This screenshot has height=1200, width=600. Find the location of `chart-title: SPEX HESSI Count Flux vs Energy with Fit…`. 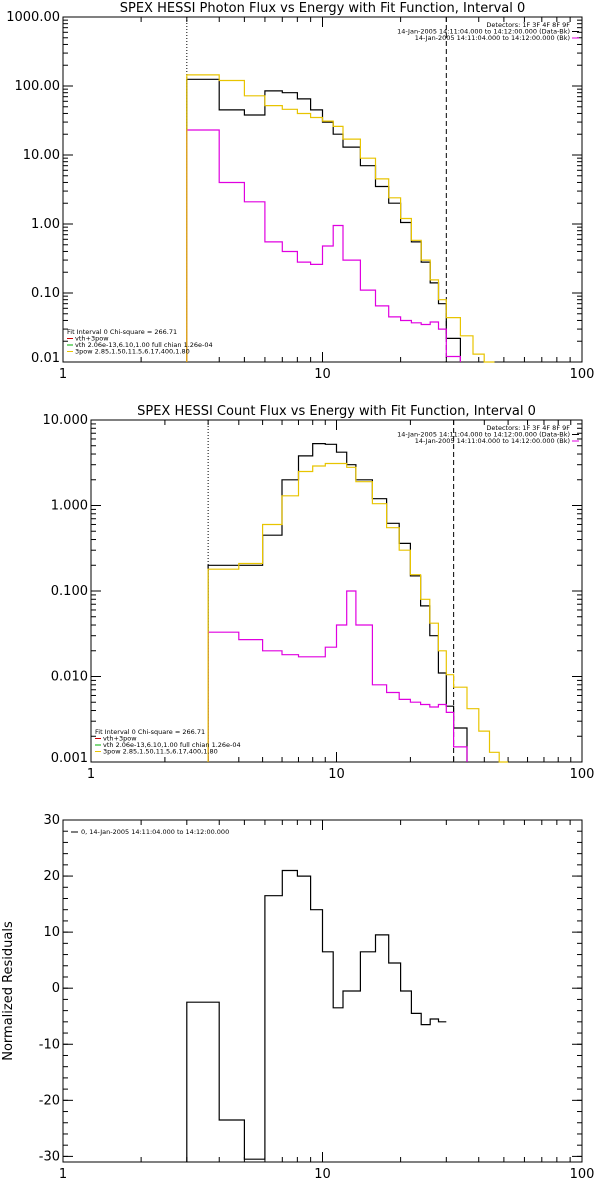

chart-title: SPEX HESSI Count Flux vs Energy with Fit… is located at coordinates (336, 411).